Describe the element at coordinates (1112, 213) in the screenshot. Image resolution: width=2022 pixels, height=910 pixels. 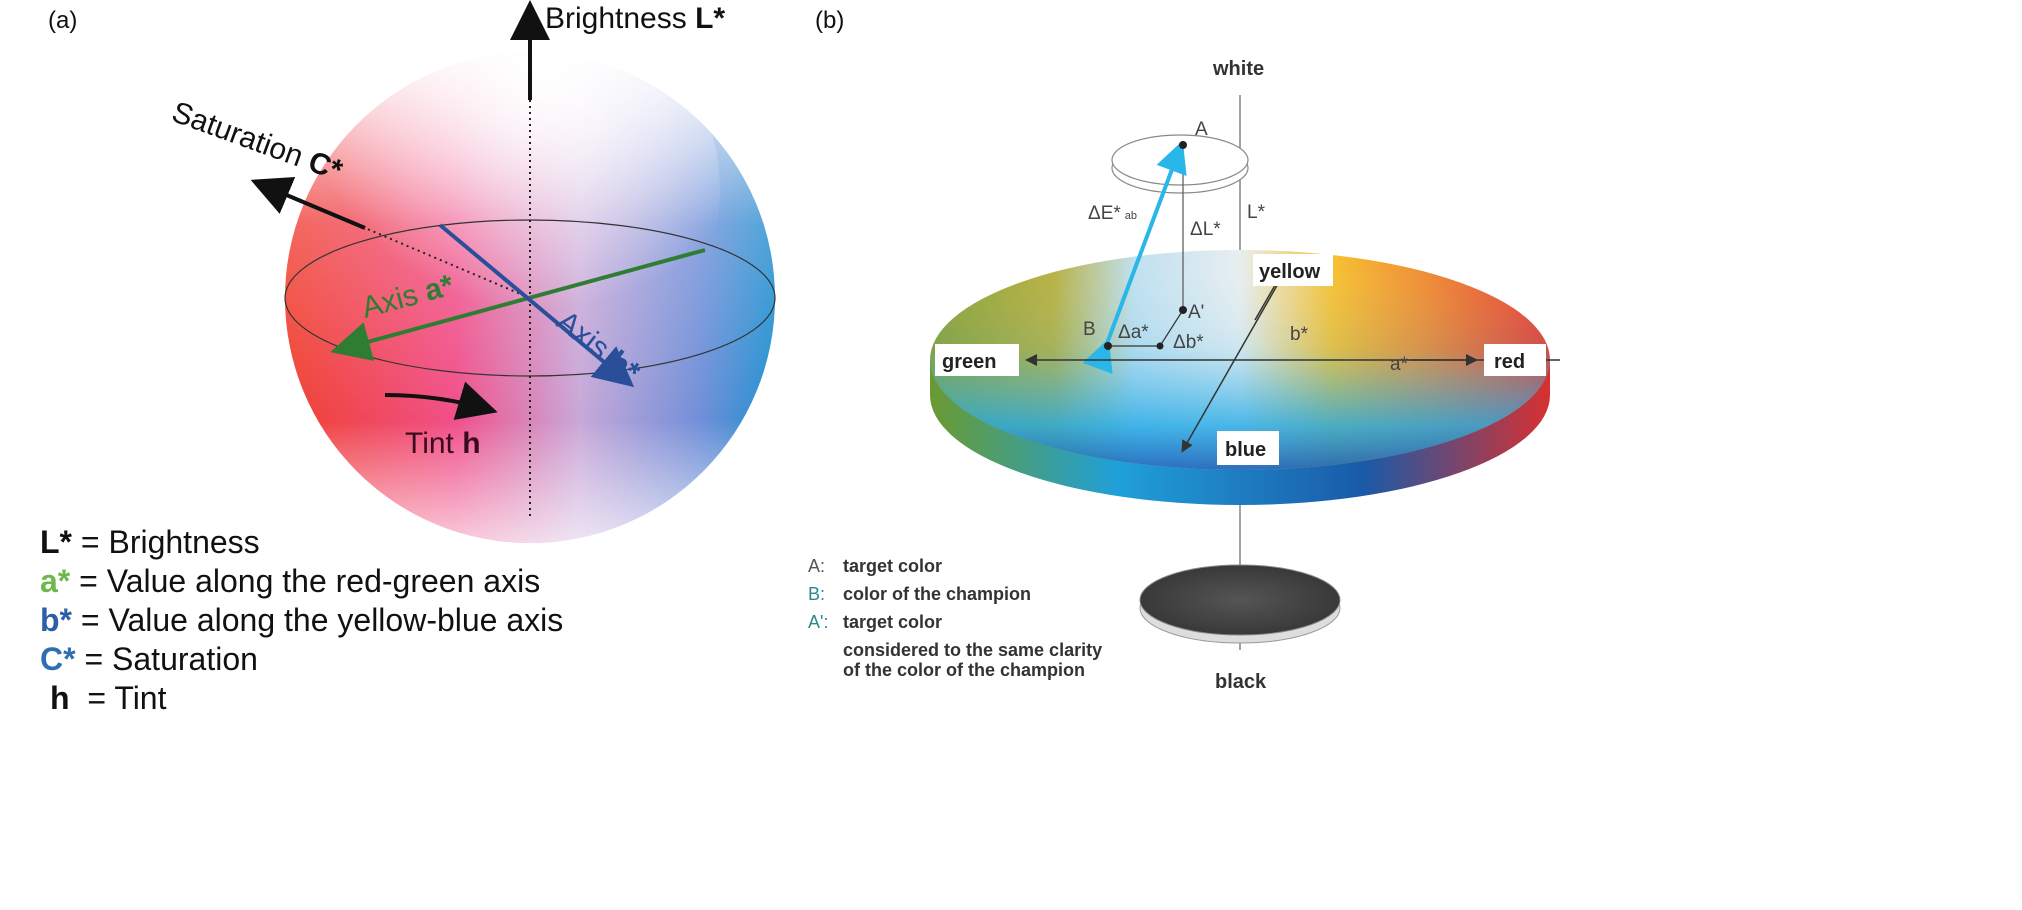
I see `delta-e-label: ΔE* ab` at that location.